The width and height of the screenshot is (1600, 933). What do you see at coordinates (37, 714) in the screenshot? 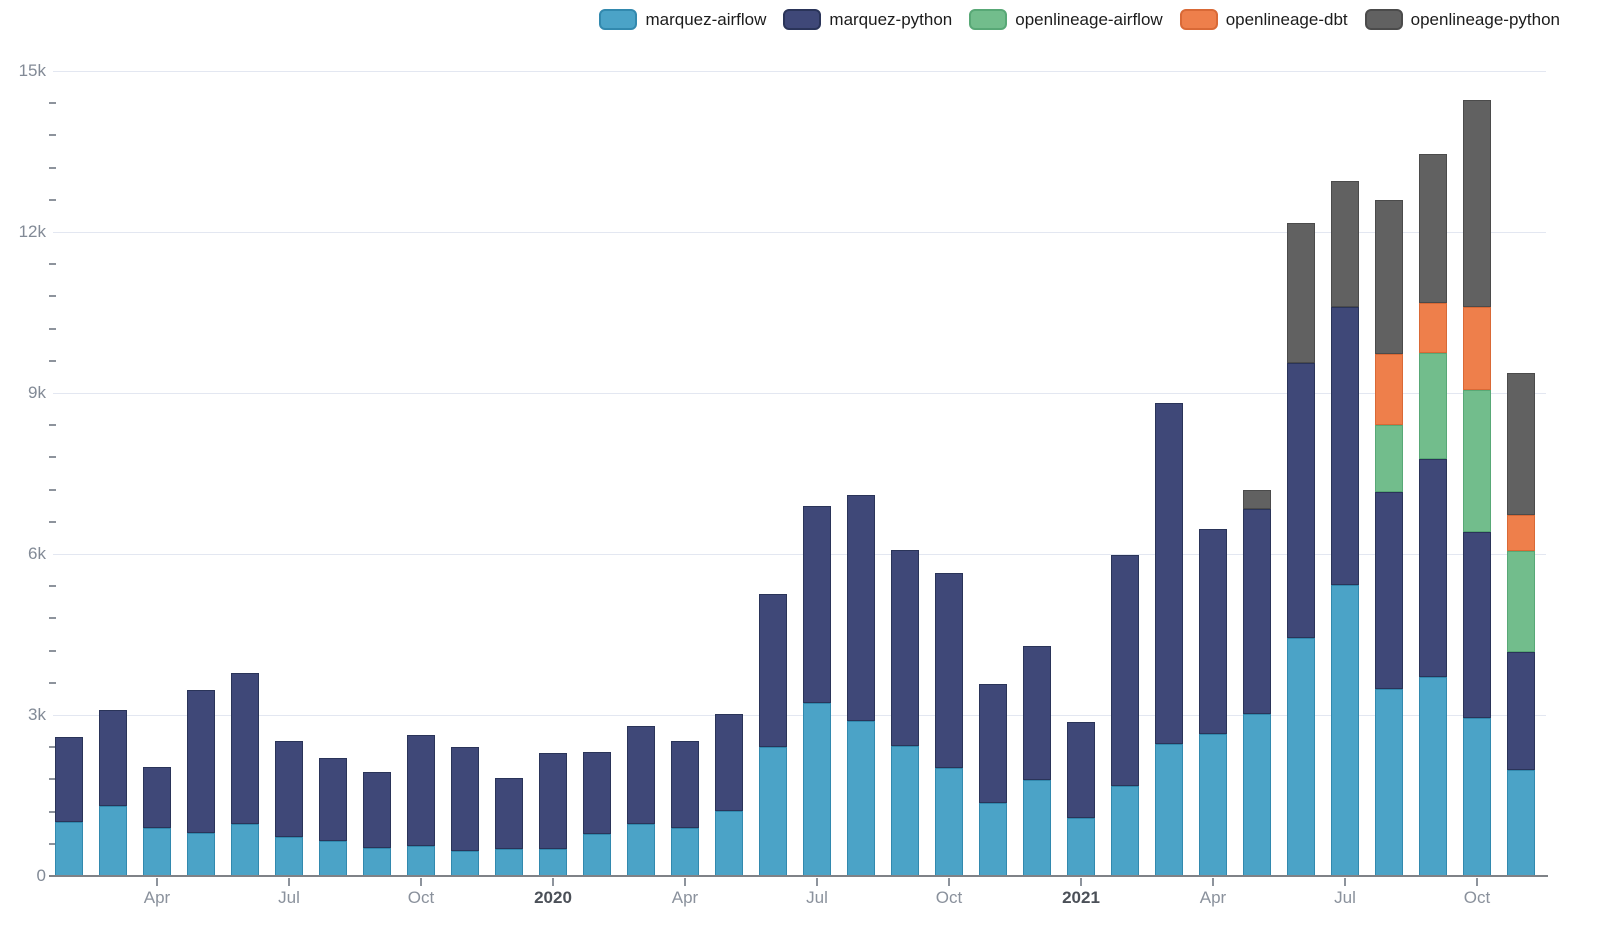
I see `y-axis-label-3k: 3k` at bounding box center [37, 714].